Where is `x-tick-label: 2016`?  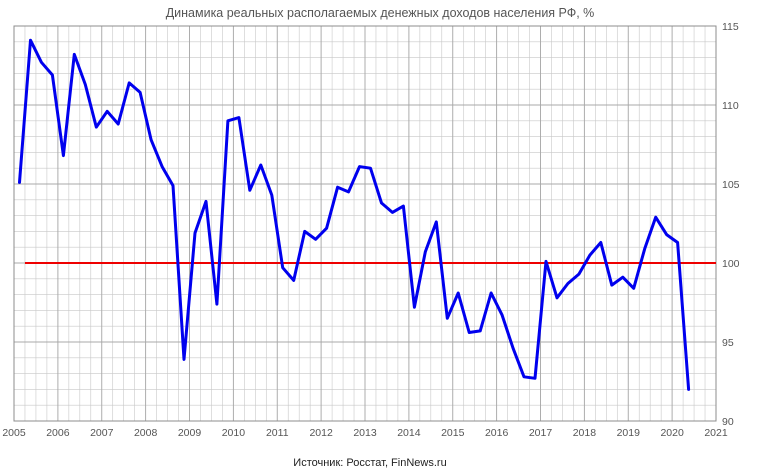 x-tick-label: 2016 is located at coordinates (497, 433).